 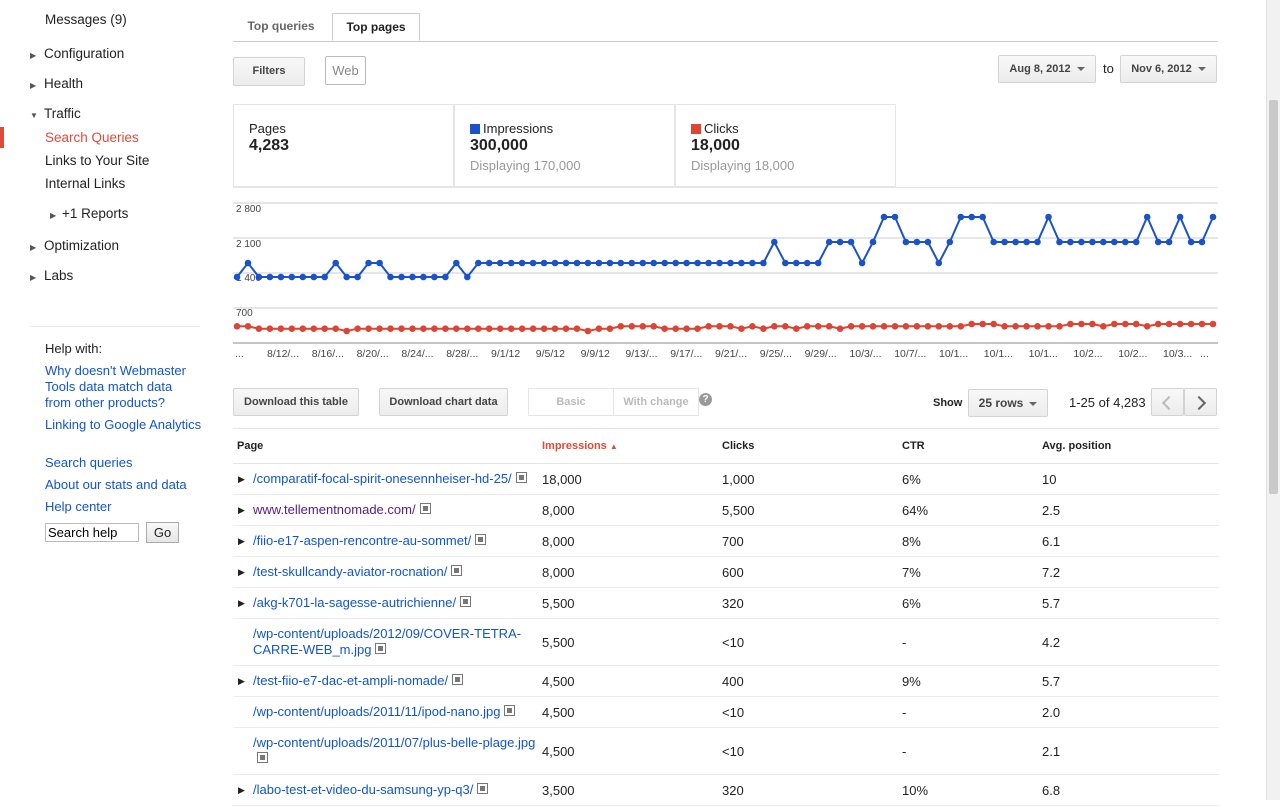 What do you see at coordinates (808, 446) in the screenshot?
I see `column-header-clicks: Clicks` at bounding box center [808, 446].